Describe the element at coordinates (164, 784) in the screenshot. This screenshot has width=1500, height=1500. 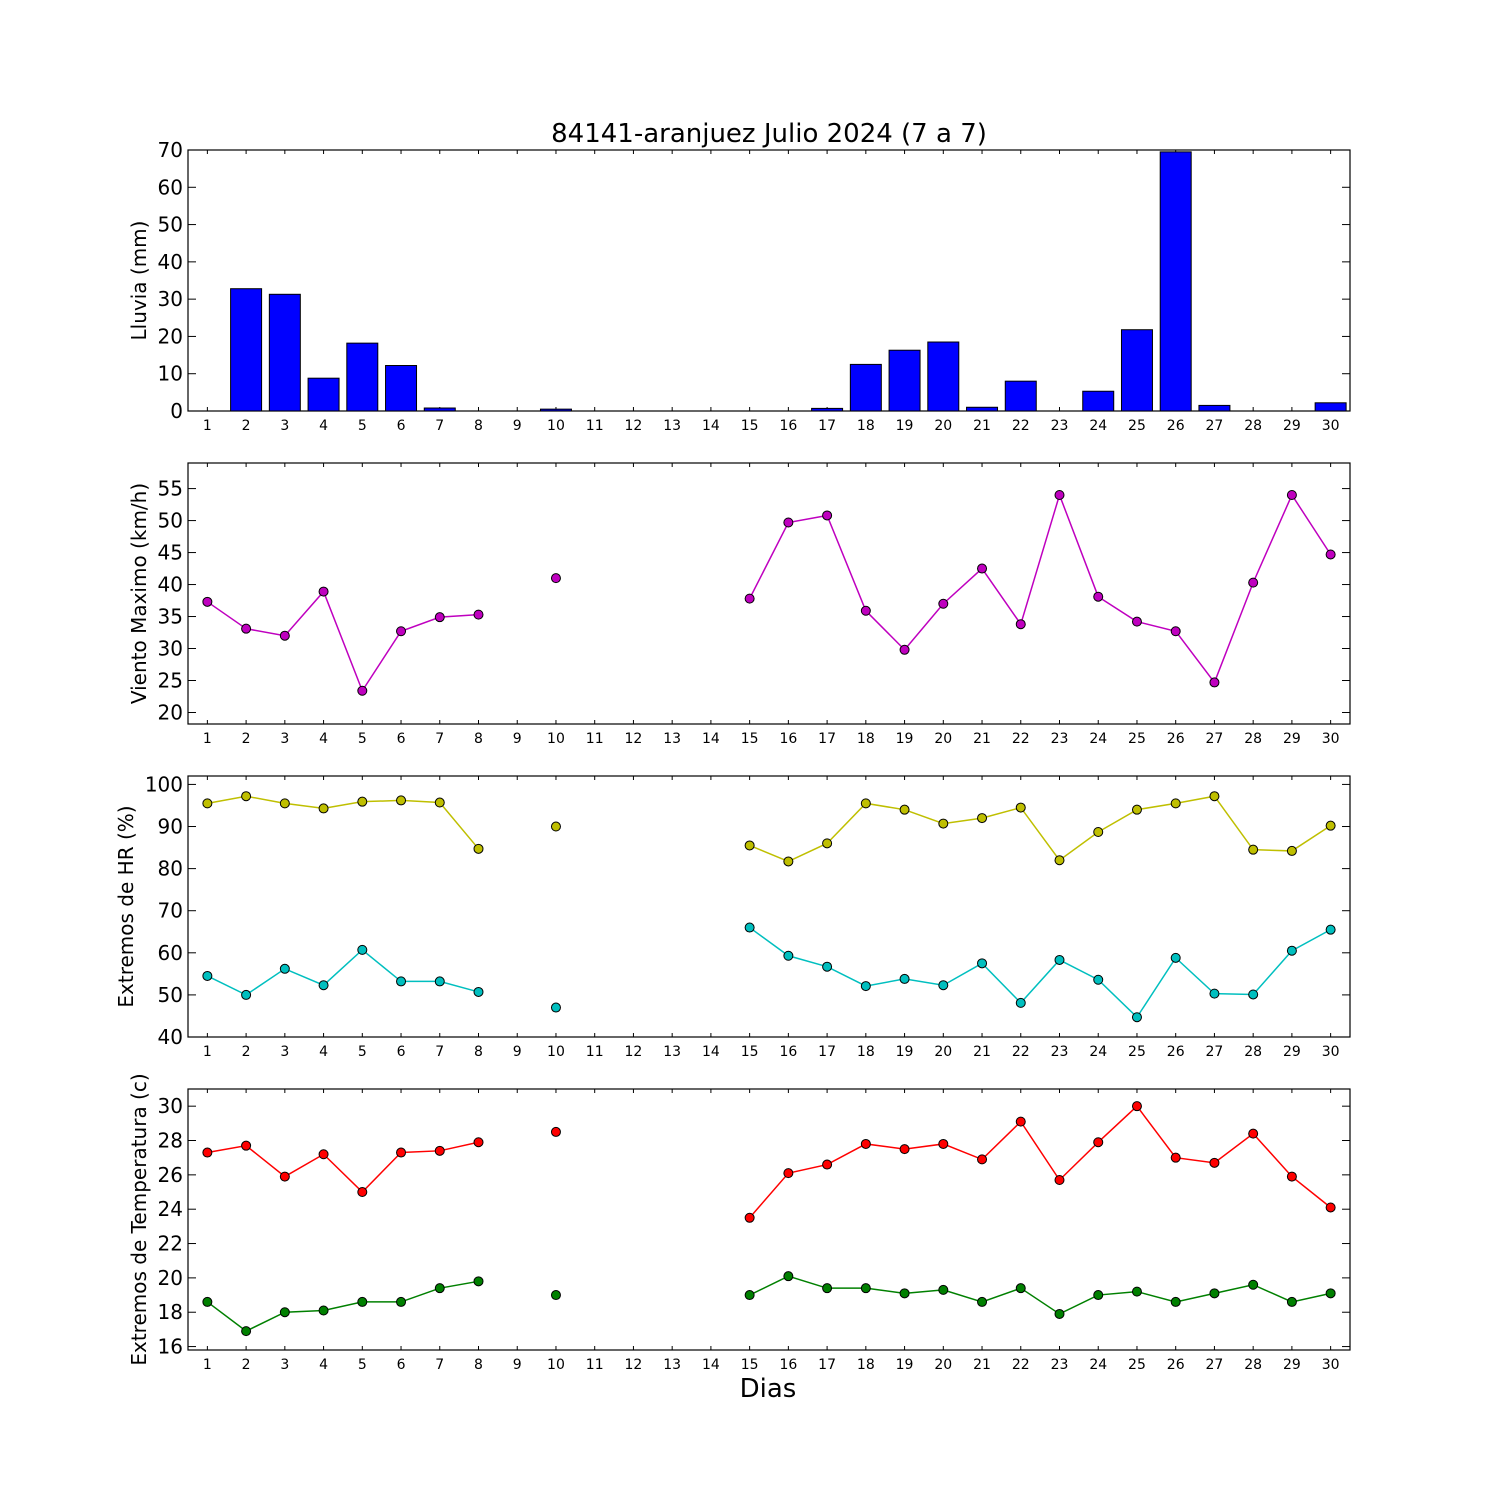
I see `ytick-label: 100` at that location.